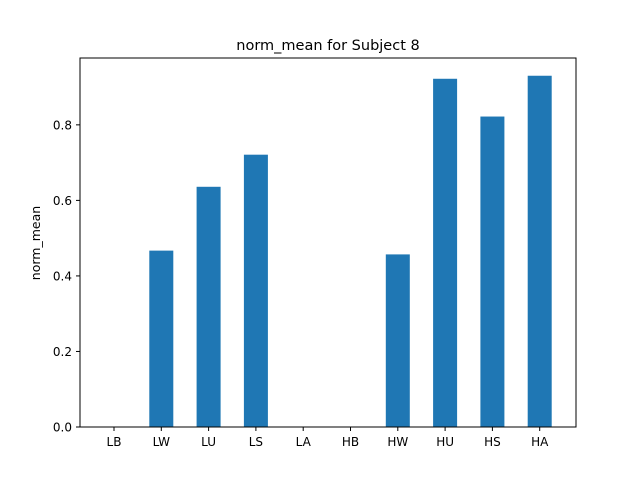 The width and height of the screenshot is (640, 485). Describe the element at coordinates (327, 46) in the screenshot. I see `chart-title: norm_mean for Subject 8` at that location.